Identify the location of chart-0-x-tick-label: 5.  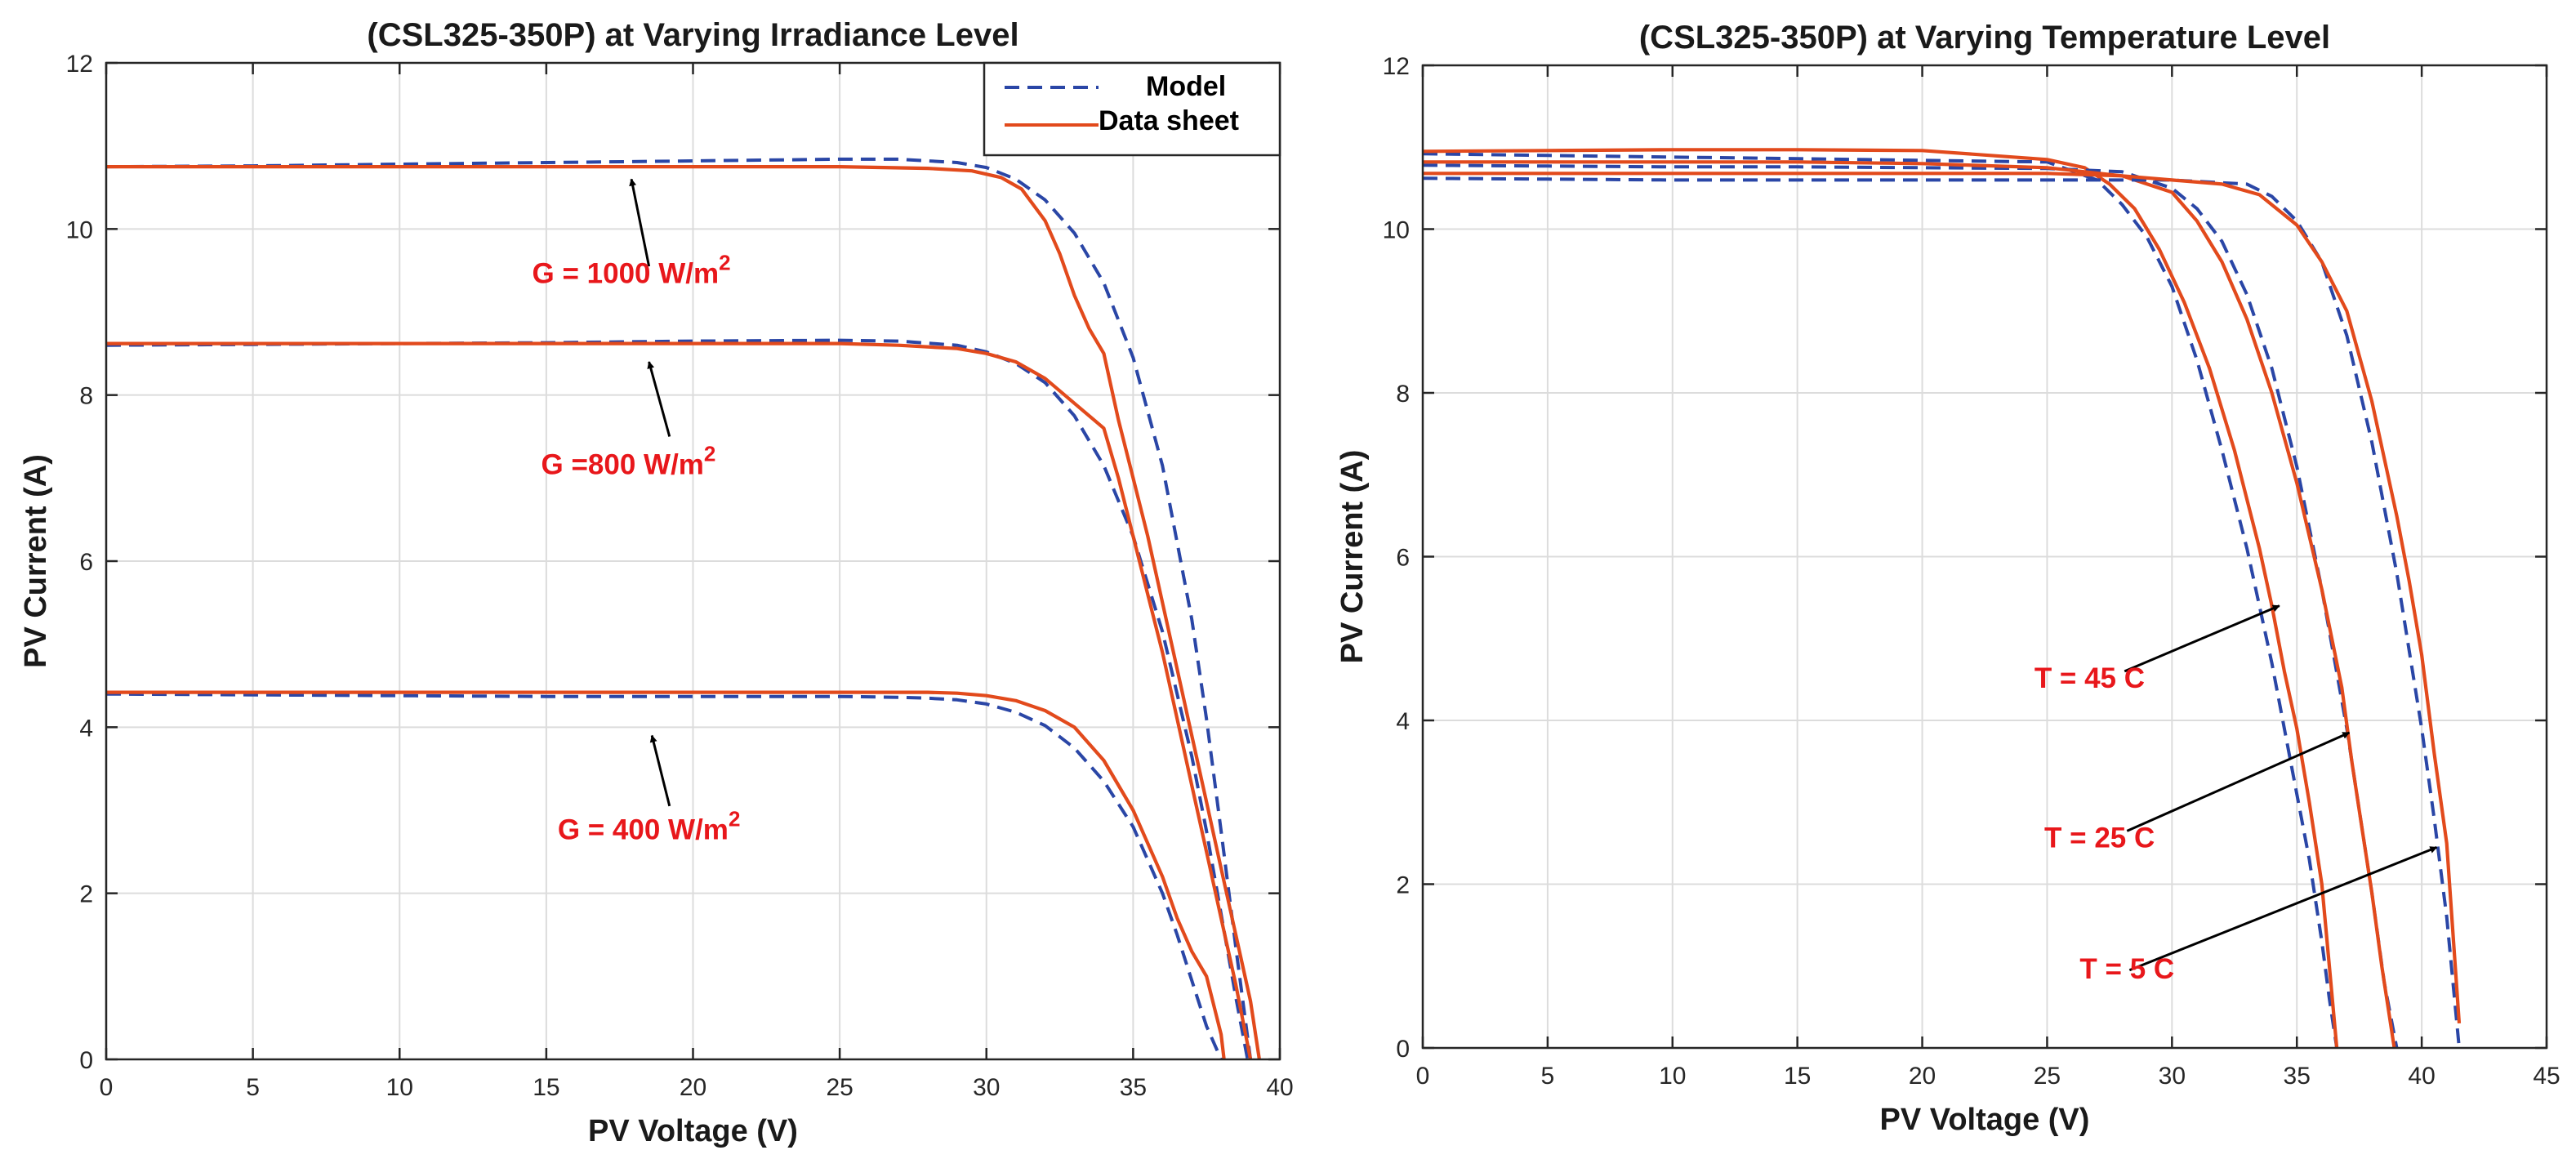
(253, 1087).